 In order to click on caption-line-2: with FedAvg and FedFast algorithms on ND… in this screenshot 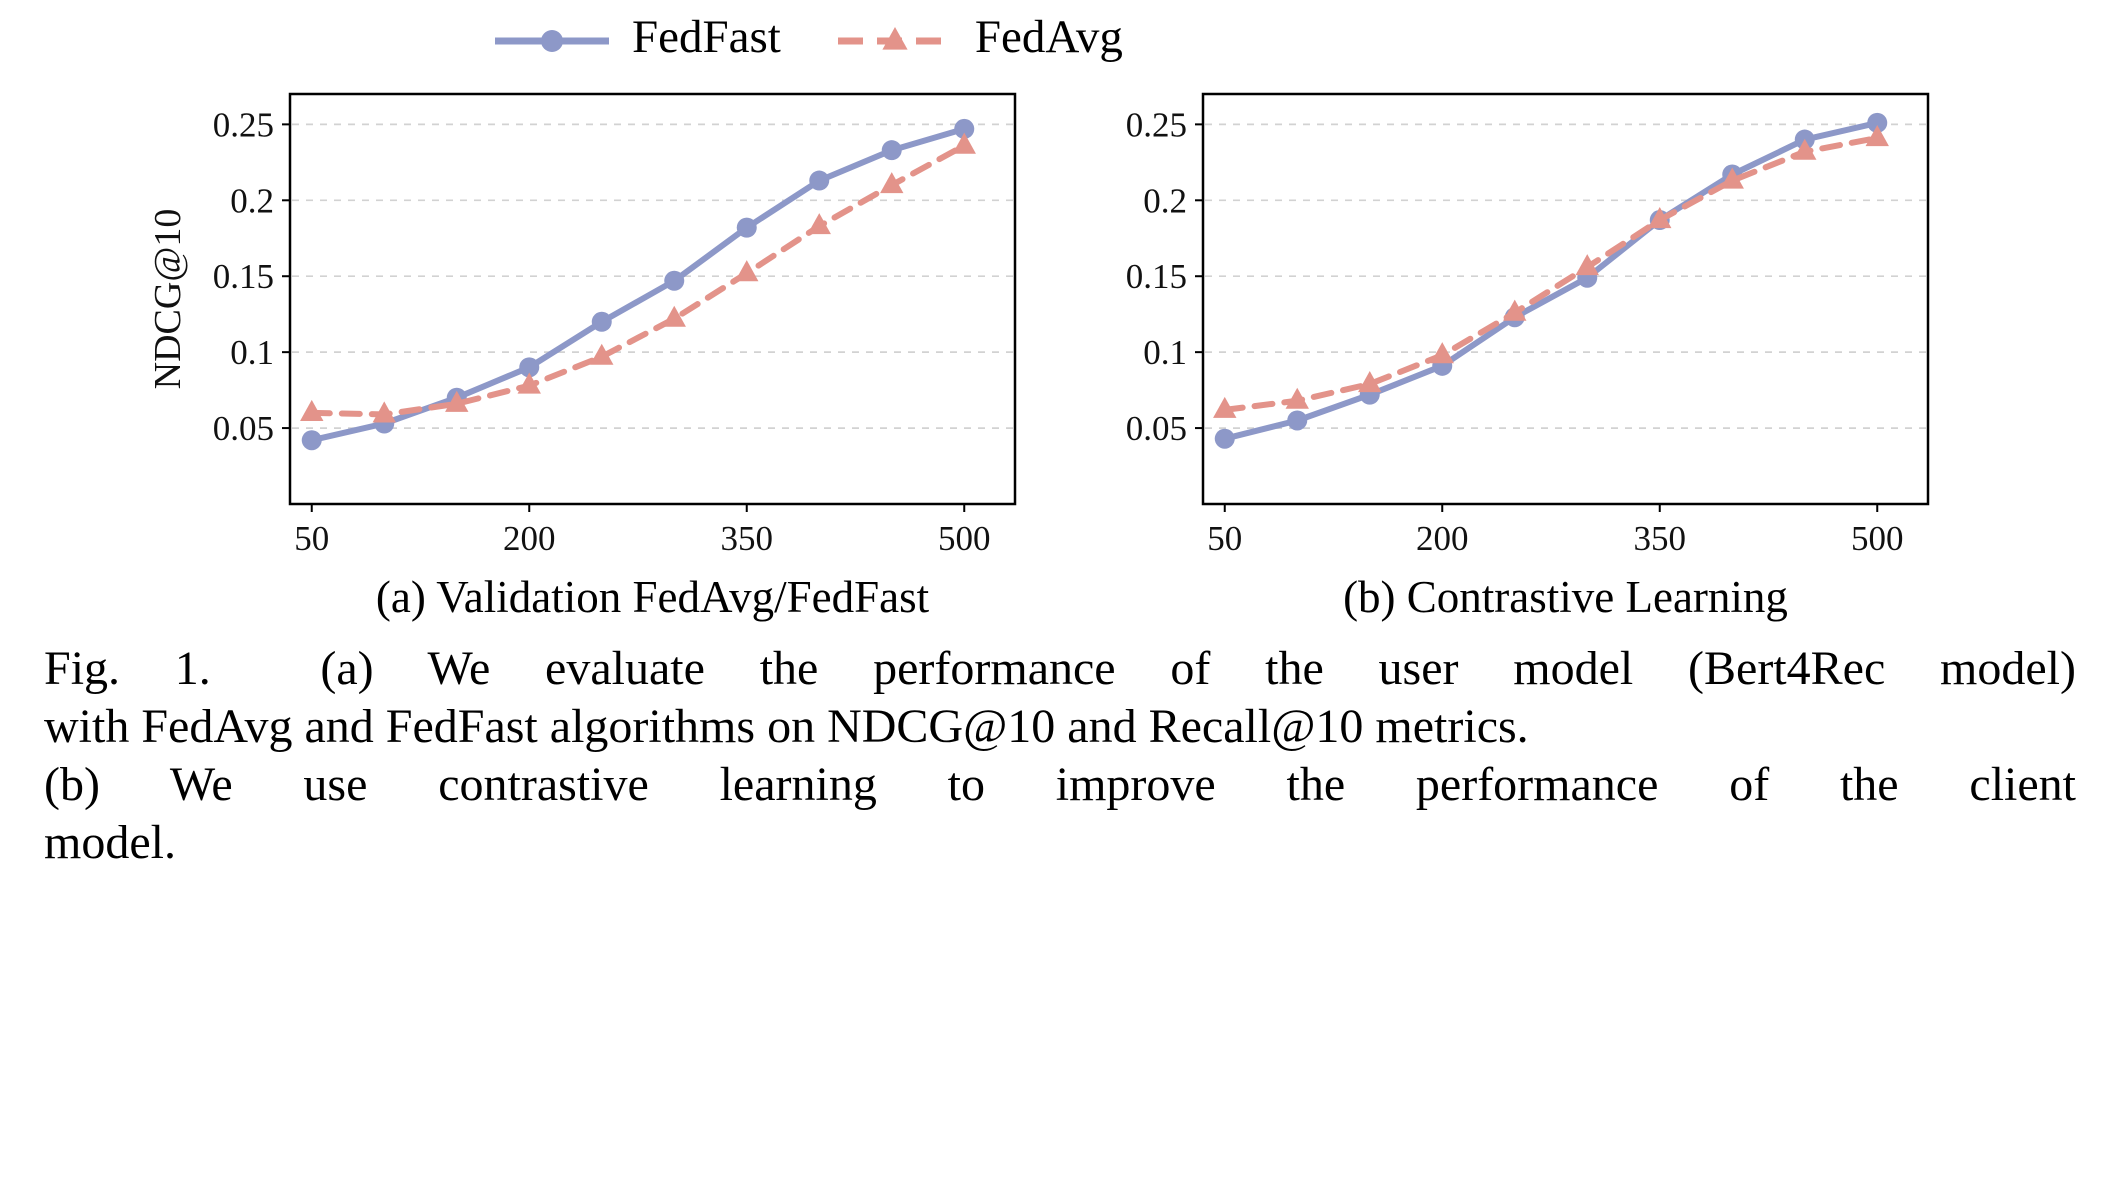, I will do `click(786, 726)`.